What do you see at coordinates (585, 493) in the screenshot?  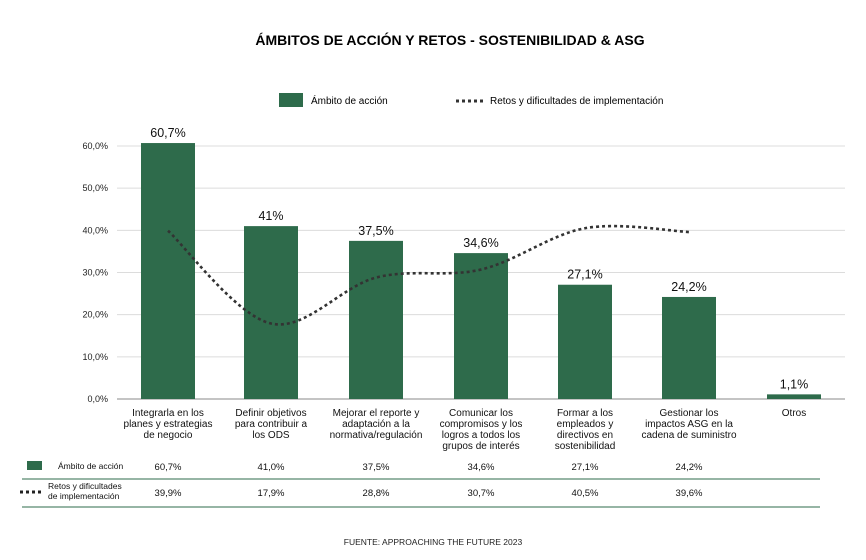 I see `table-cell-line: 40,5%` at bounding box center [585, 493].